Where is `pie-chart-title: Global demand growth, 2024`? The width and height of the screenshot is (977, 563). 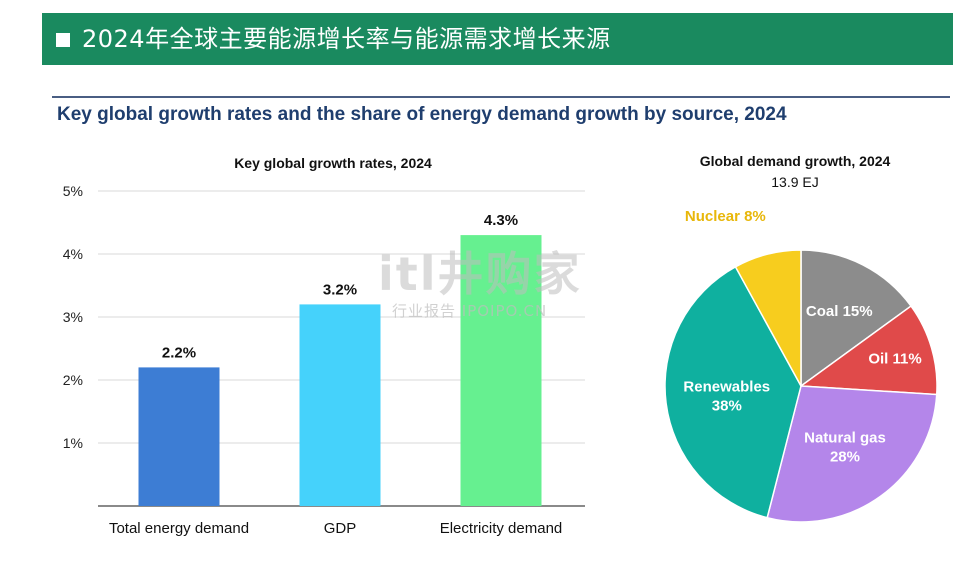 pie-chart-title: Global demand growth, 2024 is located at coordinates (795, 161).